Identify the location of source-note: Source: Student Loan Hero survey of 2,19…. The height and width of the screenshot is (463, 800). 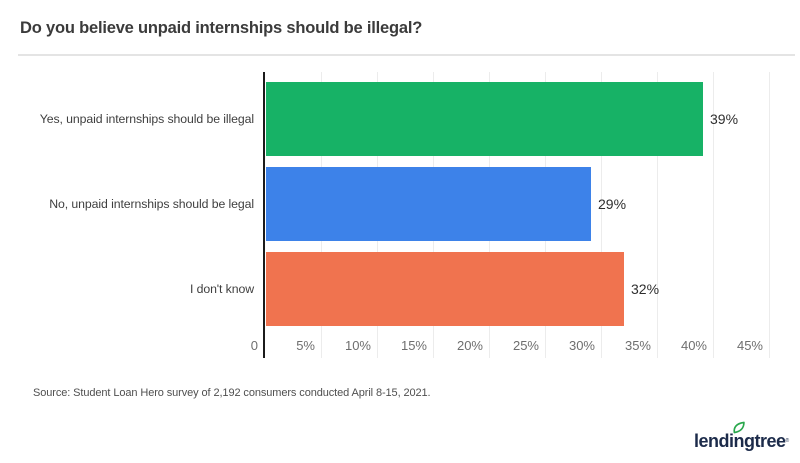
(232, 393).